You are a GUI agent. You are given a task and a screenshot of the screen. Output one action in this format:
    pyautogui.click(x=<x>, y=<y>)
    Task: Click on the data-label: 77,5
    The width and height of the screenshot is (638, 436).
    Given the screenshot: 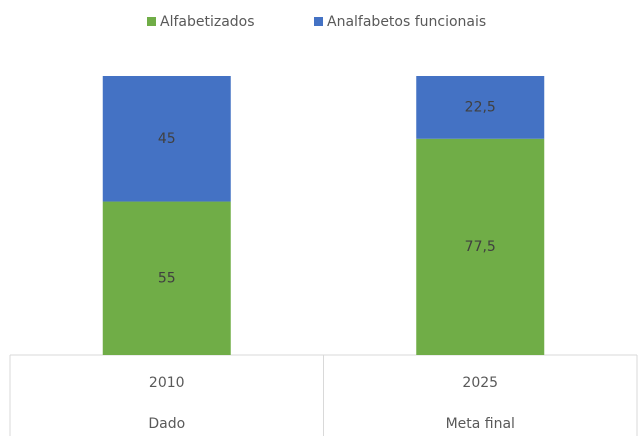 What is the action you would take?
    pyautogui.click(x=480, y=247)
    